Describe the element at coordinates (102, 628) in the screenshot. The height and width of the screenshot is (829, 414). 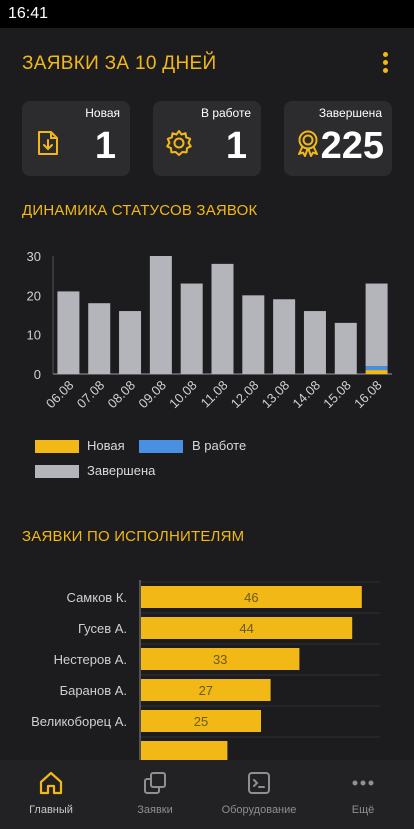
I see `executor-name: Гусев А.` at that location.